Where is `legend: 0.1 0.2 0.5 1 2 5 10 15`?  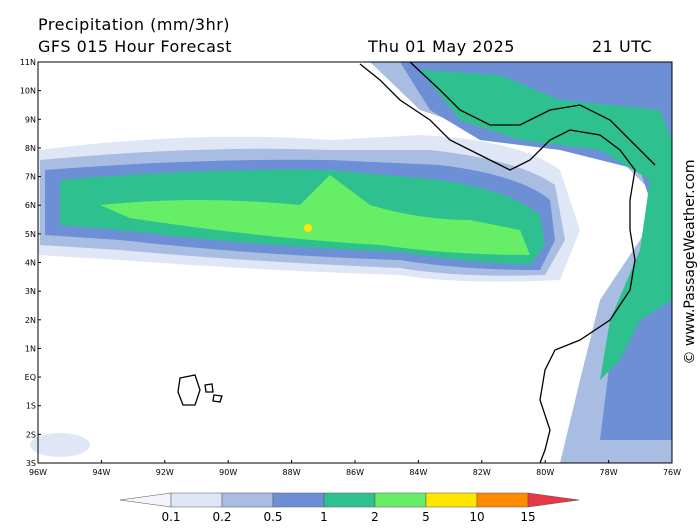
legend: 0.1 0.2 0.5 1 2 5 10 15 is located at coordinates (349, 508).